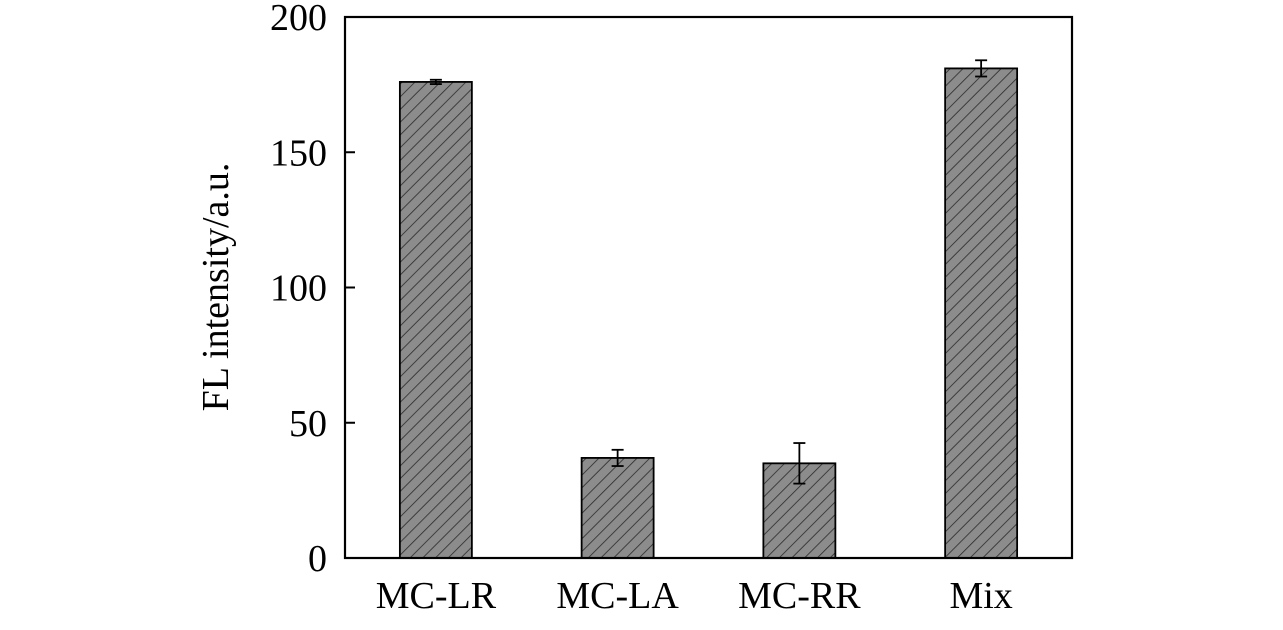 The width and height of the screenshot is (1283, 630). What do you see at coordinates (799, 596) in the screenshot?
I see `x-tick-label: MC-RR` at bounding box center [799, 596].